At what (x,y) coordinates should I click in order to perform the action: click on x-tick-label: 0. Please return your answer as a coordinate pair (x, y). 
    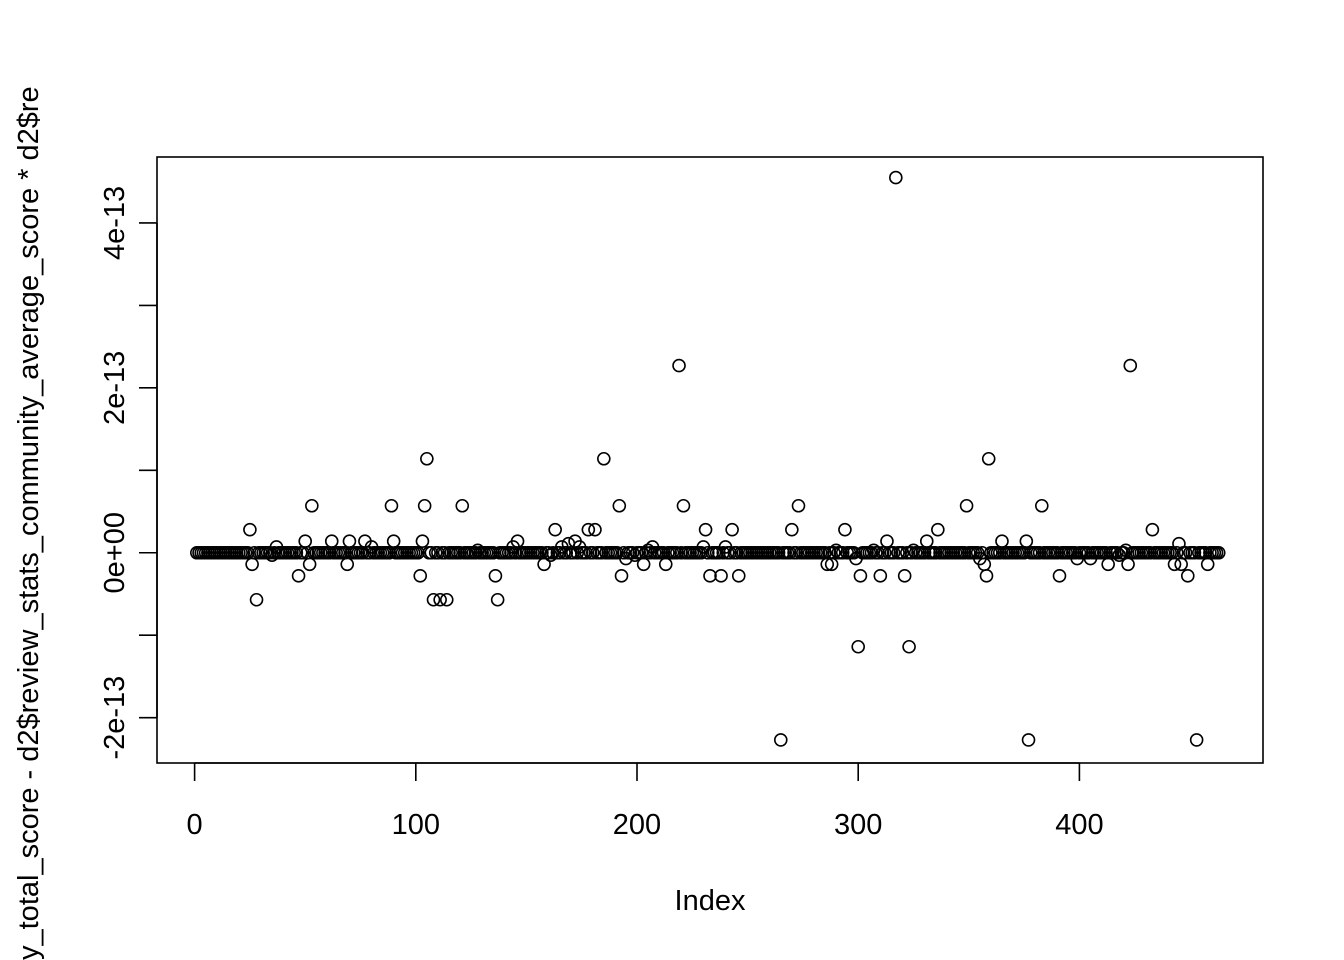
    Looking at the image, I should click on (195, 825).